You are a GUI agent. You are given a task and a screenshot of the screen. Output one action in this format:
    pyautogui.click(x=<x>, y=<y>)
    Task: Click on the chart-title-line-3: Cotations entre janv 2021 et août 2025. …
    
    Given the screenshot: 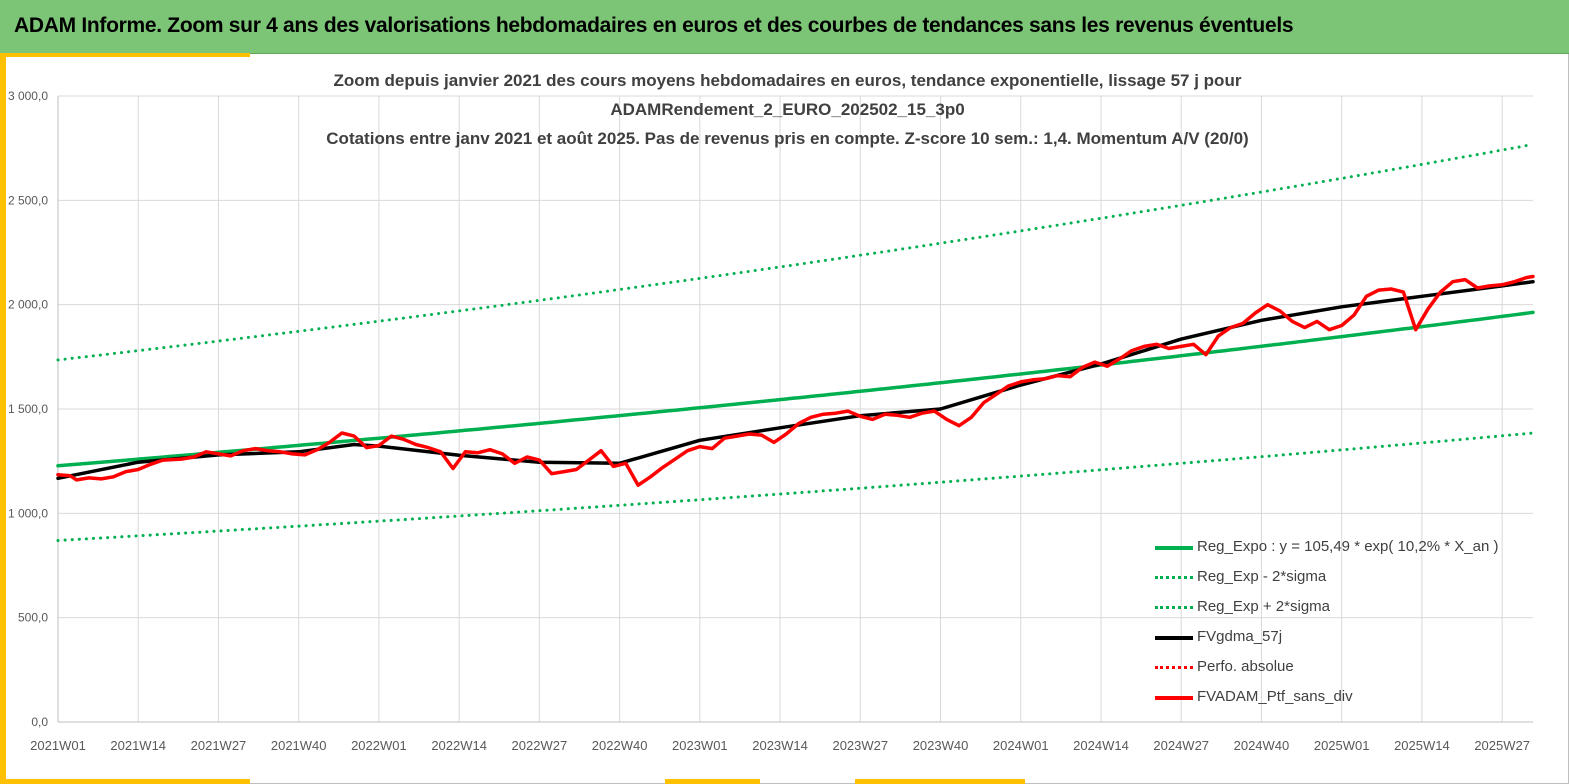 What is the action you would take?
    pyautogui.click(x=787, y=138)
    